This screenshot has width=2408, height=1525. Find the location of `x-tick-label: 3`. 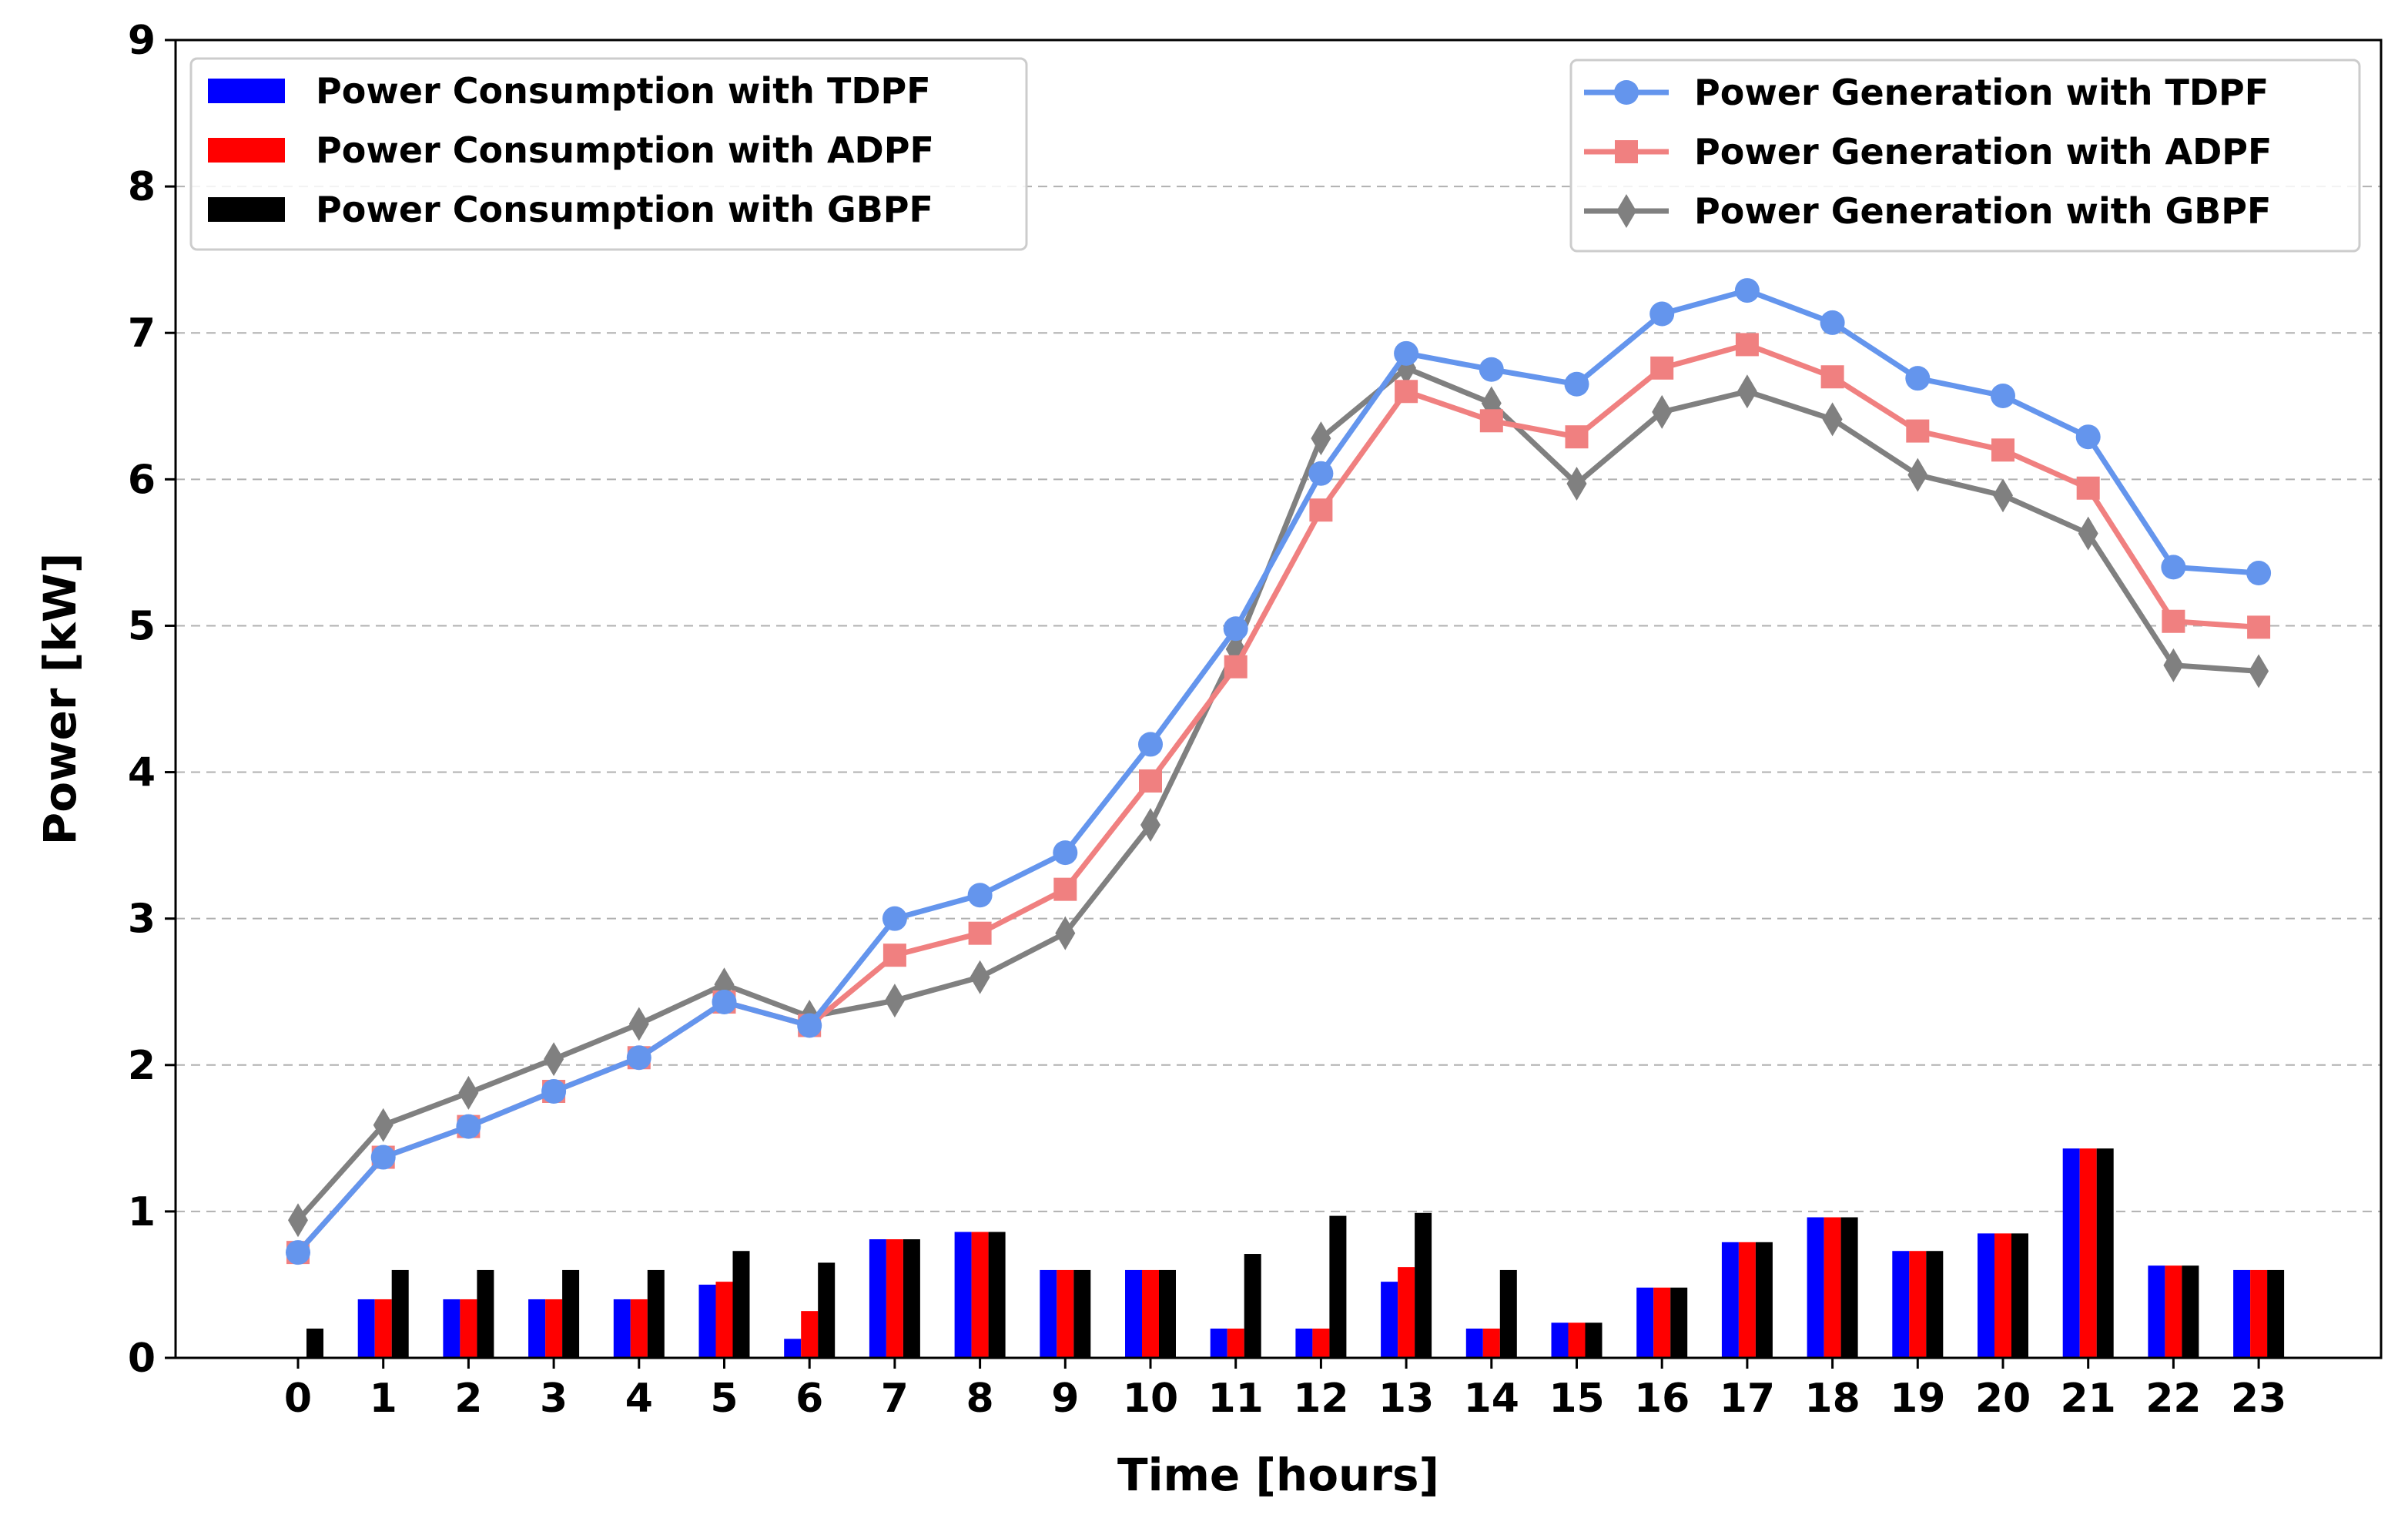

x-tick-label: 3 is located at coordinates (554, 1399).